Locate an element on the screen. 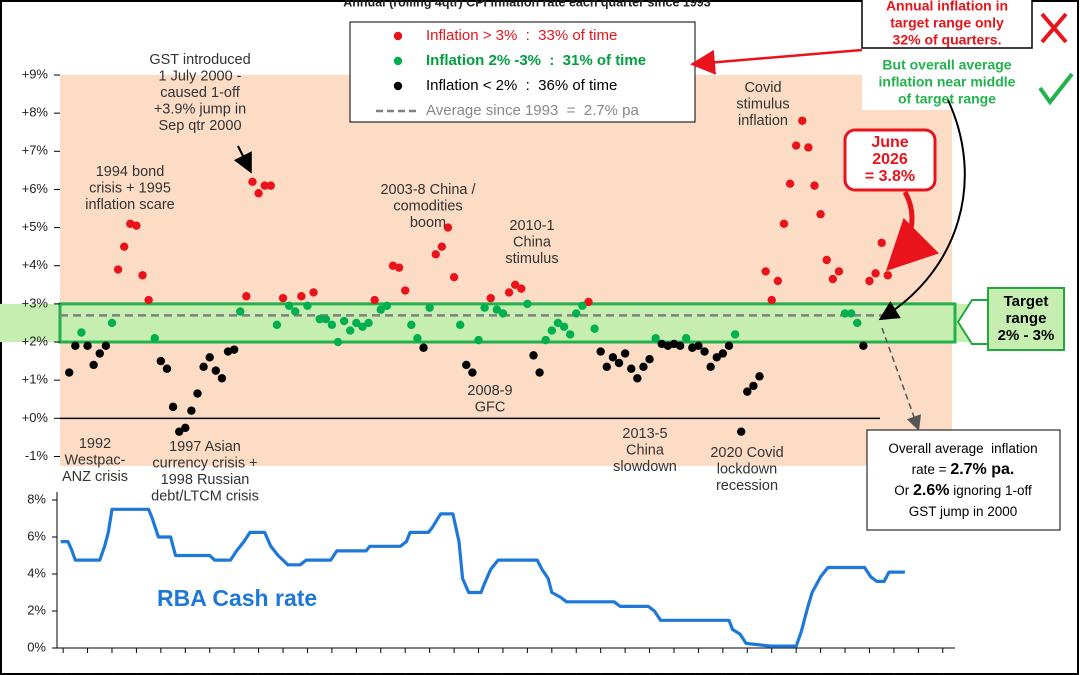  annotation: recession is located at coordinates (747, 486).